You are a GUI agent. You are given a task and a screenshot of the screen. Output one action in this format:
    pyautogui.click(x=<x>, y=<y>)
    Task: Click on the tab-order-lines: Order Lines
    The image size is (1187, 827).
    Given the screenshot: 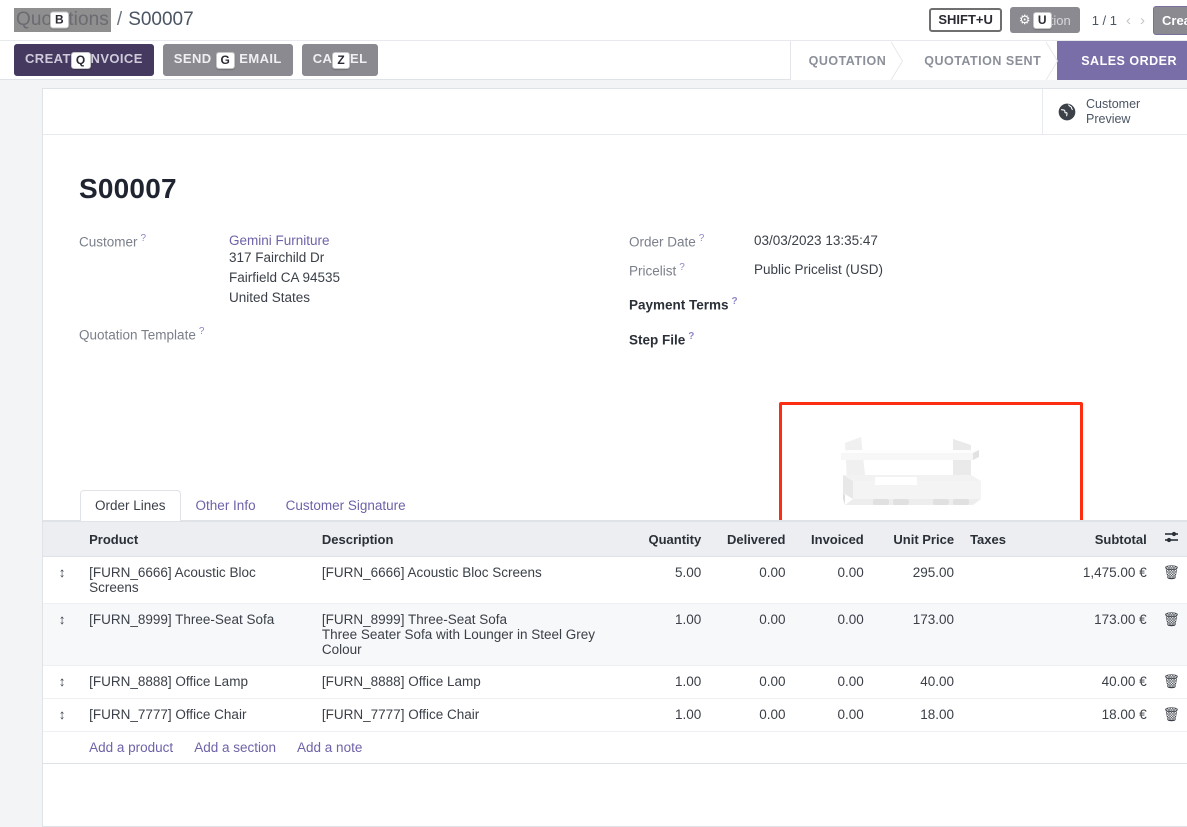 What is the action you would take?
    pyautogui.click(x=130, y=505)
    